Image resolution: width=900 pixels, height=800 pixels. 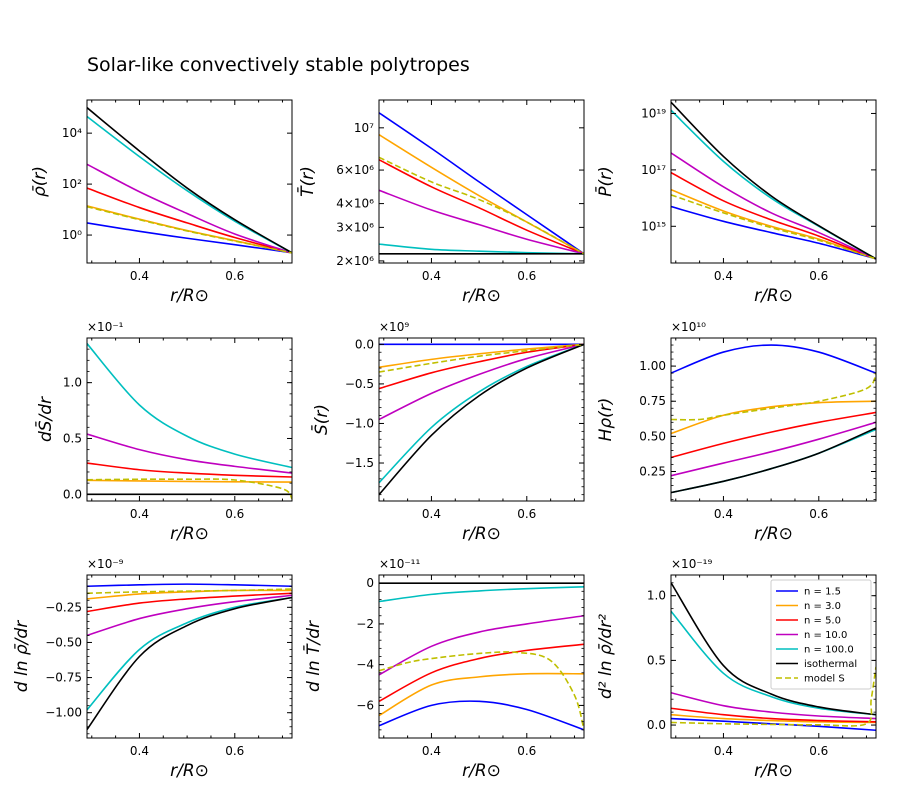 I want to click on y-axis-label: ρ̄(r), so click(x=40, y=181).